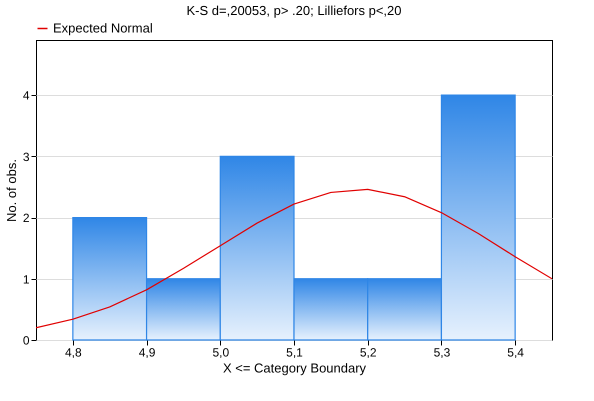  Describe the element at coordinates (294, 10) in the screenshot. I see `chart-title: K-S d=,20053, p> .20; Lilliefors p<,20` at that location.